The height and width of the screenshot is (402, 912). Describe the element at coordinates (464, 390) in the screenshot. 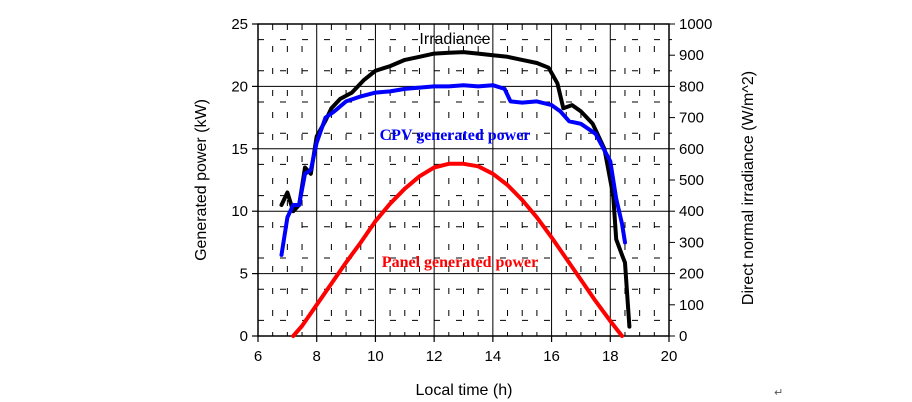

I see `x-axis-label: Local time (h)` at that location.